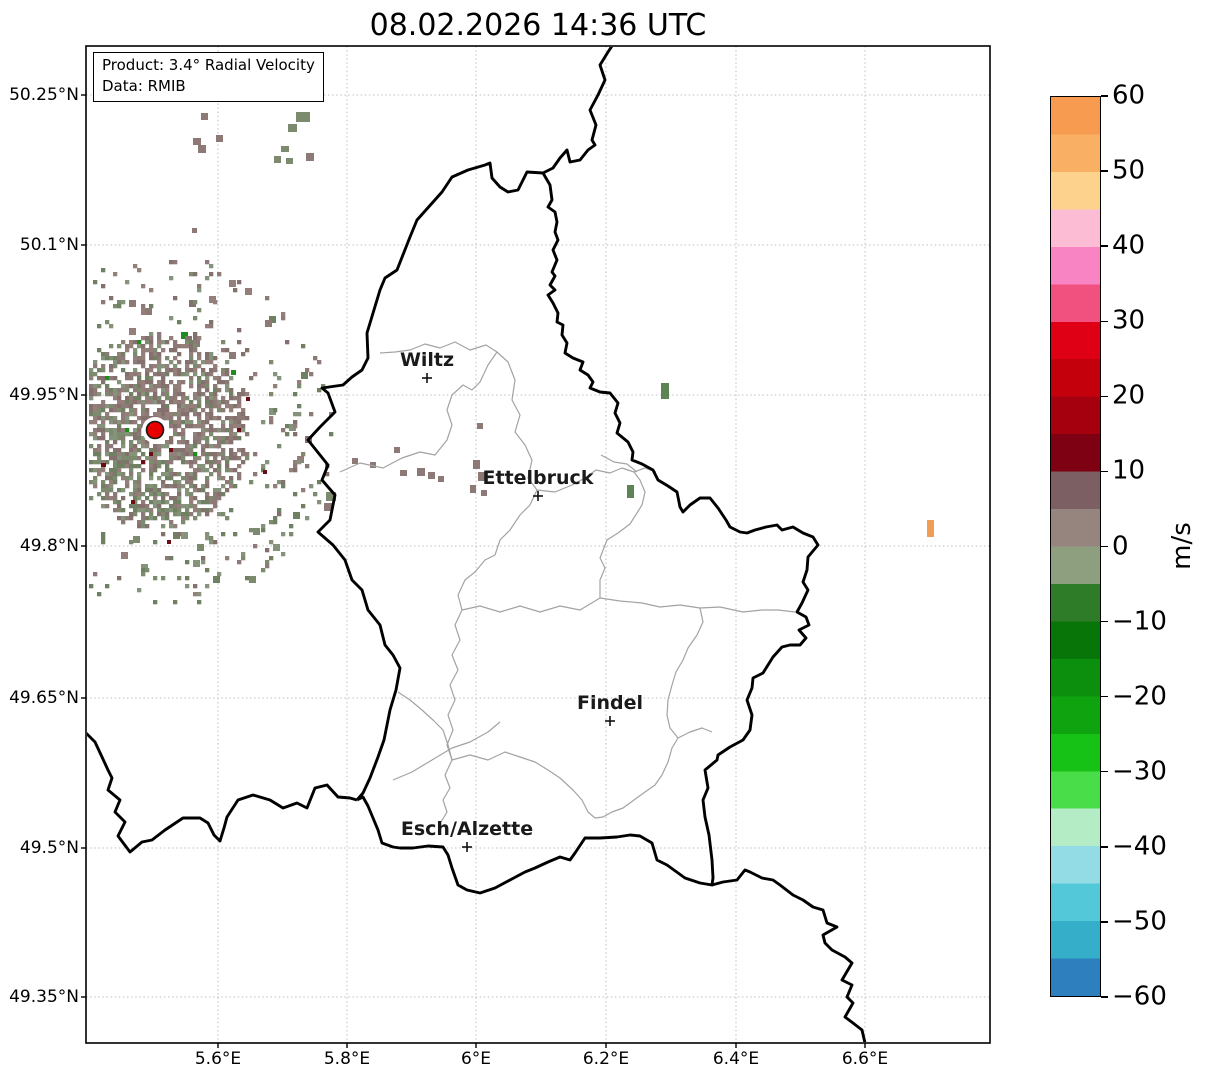  I want to click on city-labels: Wiltz Ettelbruck Findel Esch/Alzette, so click(521, 600).